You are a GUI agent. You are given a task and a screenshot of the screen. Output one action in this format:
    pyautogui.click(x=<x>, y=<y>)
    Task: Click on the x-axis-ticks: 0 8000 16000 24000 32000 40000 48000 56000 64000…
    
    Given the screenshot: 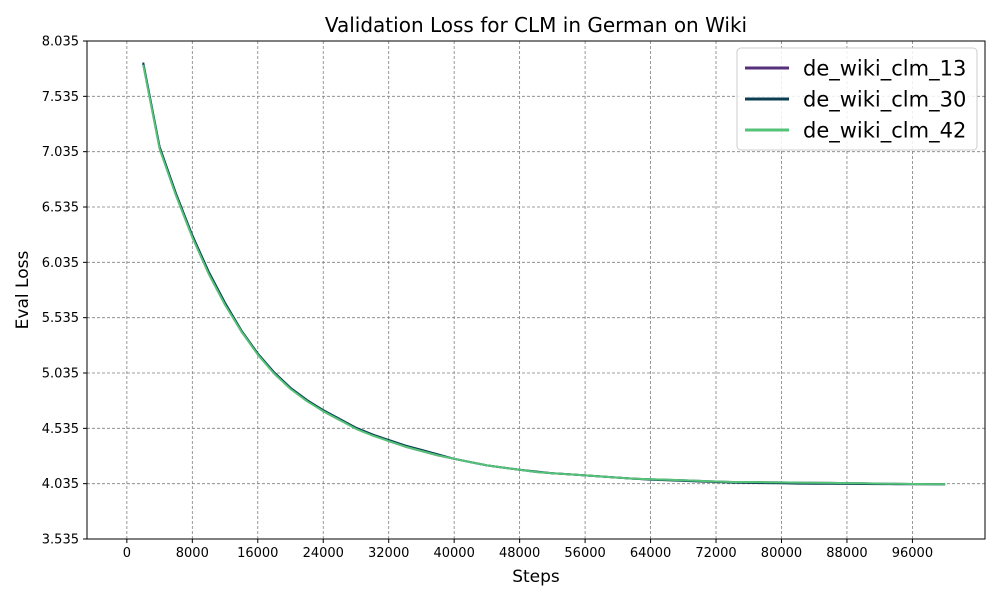 What is the action you would take?
    pyautogui.click(x=528, y=550)
    